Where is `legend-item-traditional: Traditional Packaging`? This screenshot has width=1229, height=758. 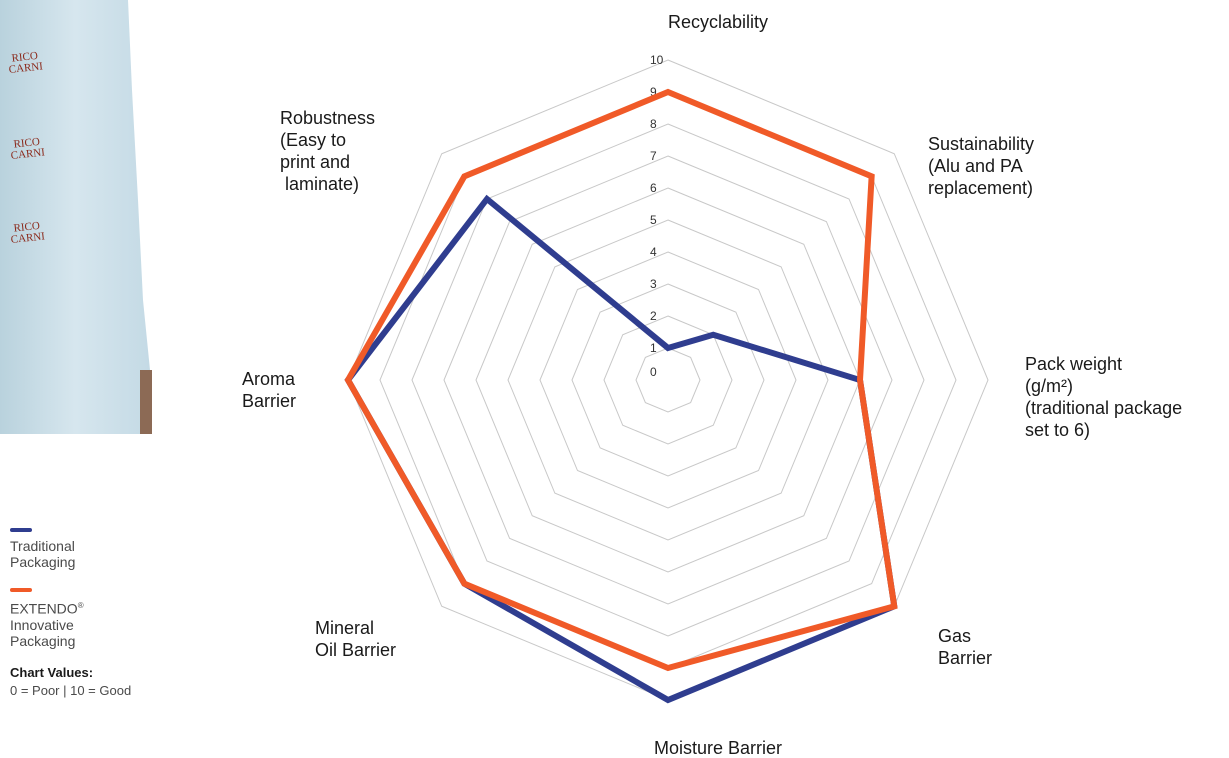
legend-item-traditional: Traditional Packaging is located at coordinates (110, 549).